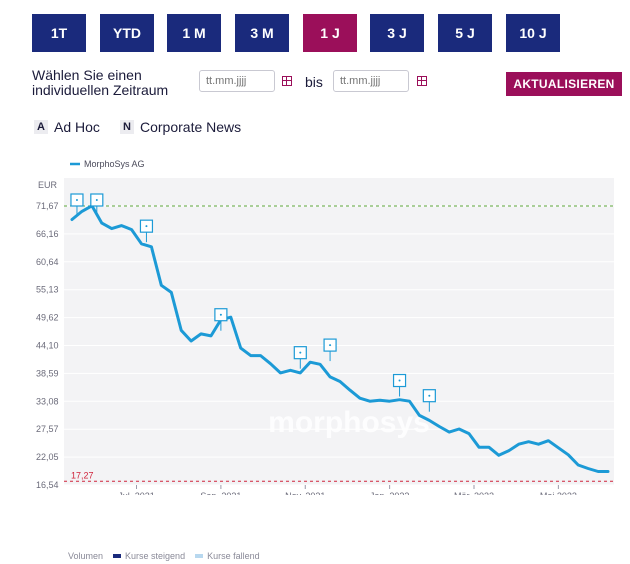 This screenshot has height=564, width=630. Describe the element at coordinates (390, 493) in the screenshot. I see `x-tick-label: Jan. 2022` at that location.